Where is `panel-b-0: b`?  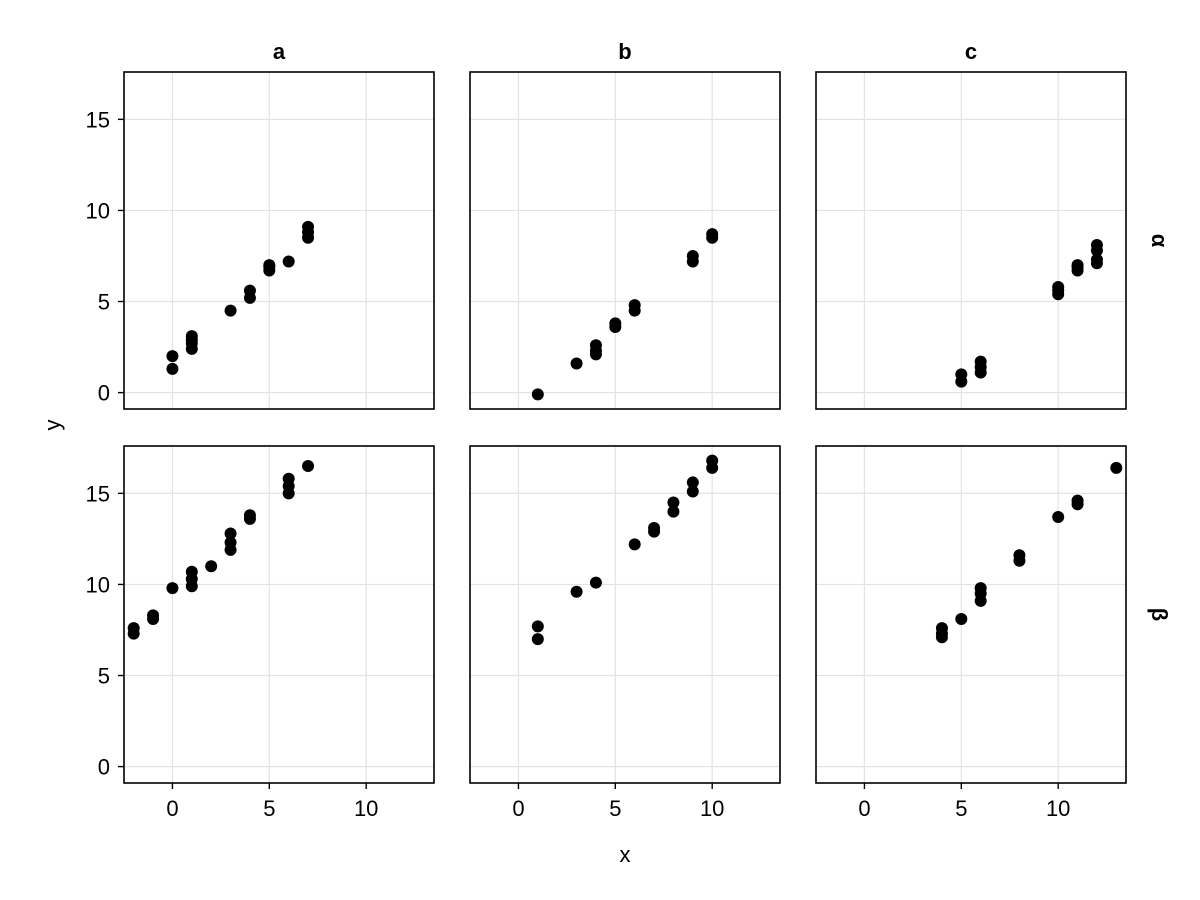 panel-b-0: b is located at coordinates (625, 224).